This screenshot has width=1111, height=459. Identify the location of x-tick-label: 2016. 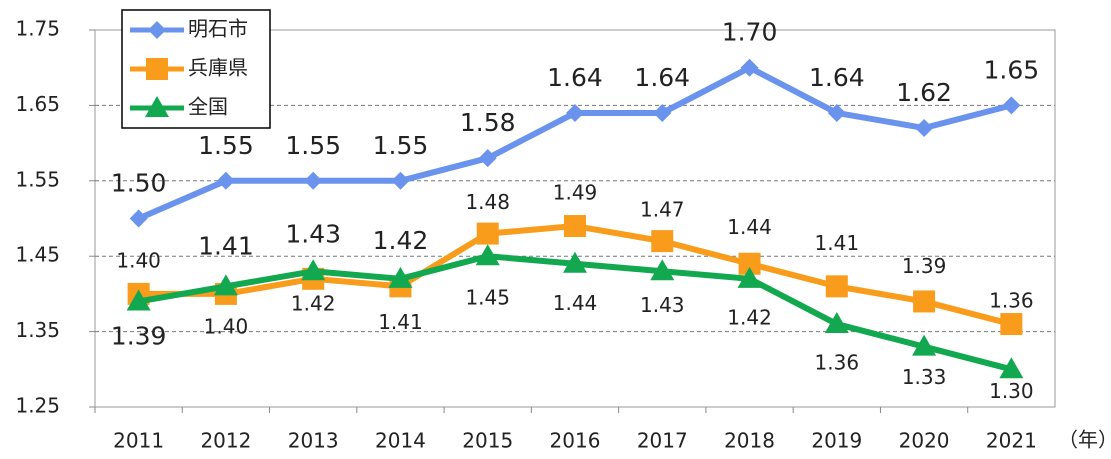
(575, 441).